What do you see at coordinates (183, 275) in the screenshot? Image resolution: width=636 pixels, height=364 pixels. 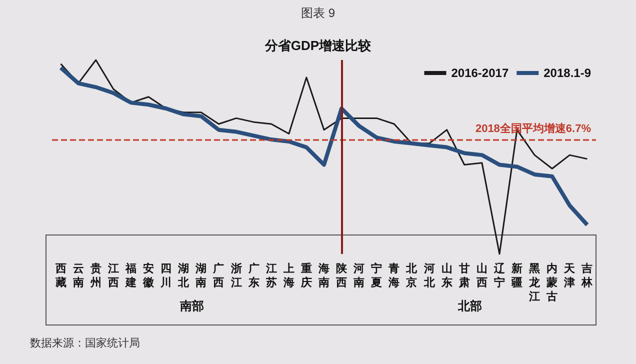 I see `x-tick-label: 湖北` at bounding box center [183, 275].